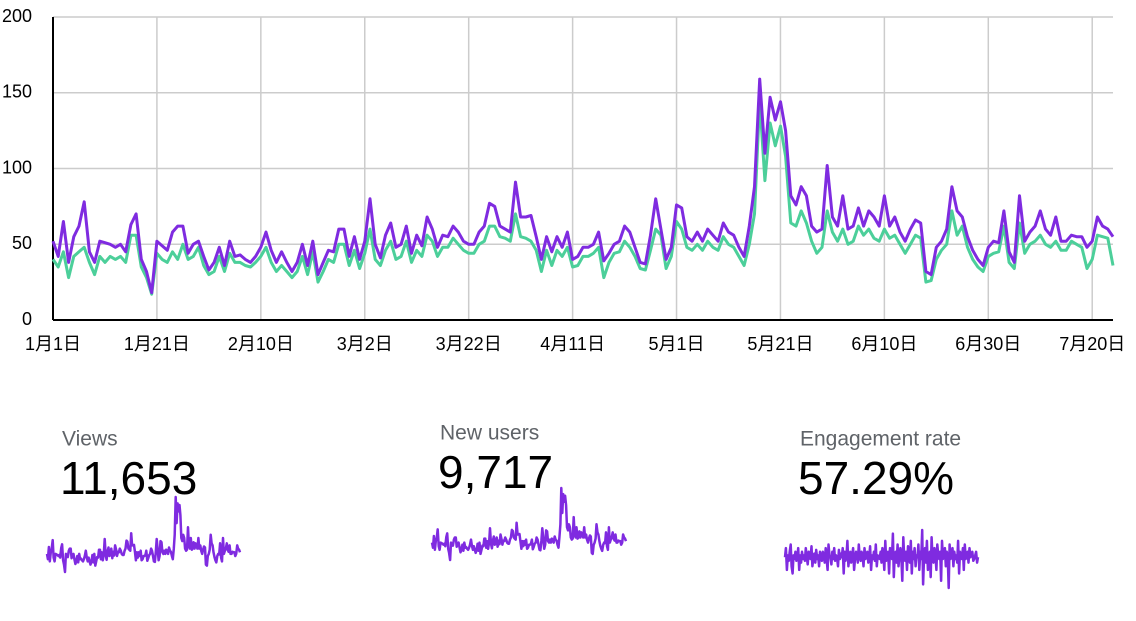  What do you see at coordinates (780, 344) in the screenshot?
I see `x-tick-label: 5月21日` at bounding box center [780, 344].